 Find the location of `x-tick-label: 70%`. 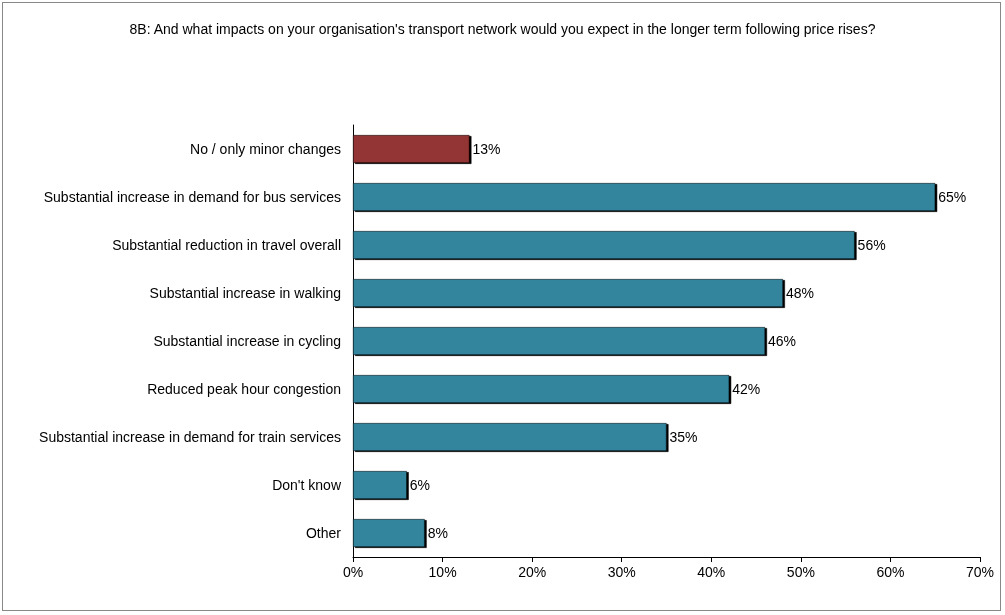

x-tick-label: 70% is located at coordinates (980, 572).